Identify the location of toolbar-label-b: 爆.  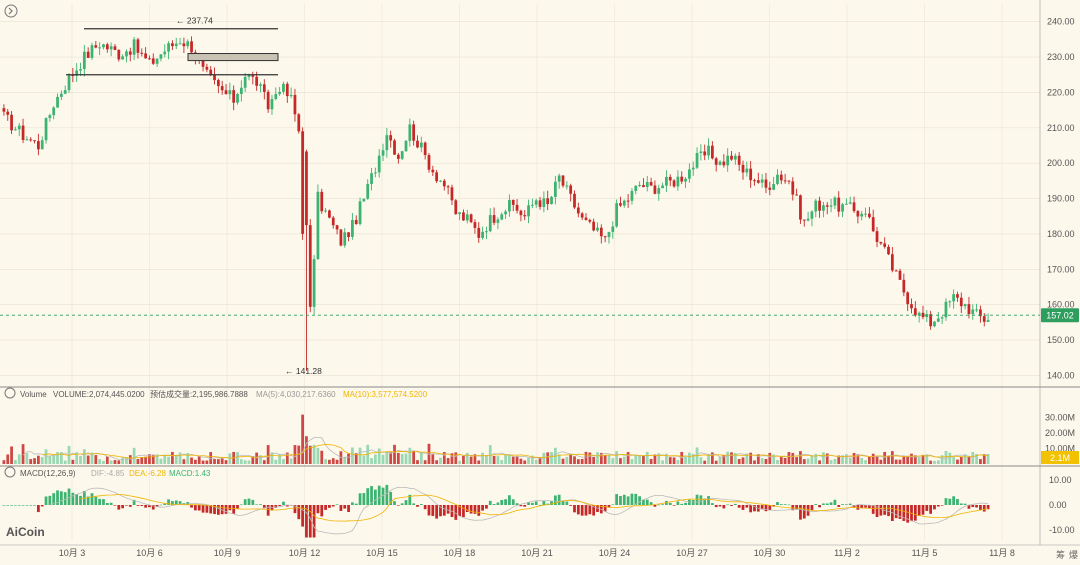
(1073, 554).